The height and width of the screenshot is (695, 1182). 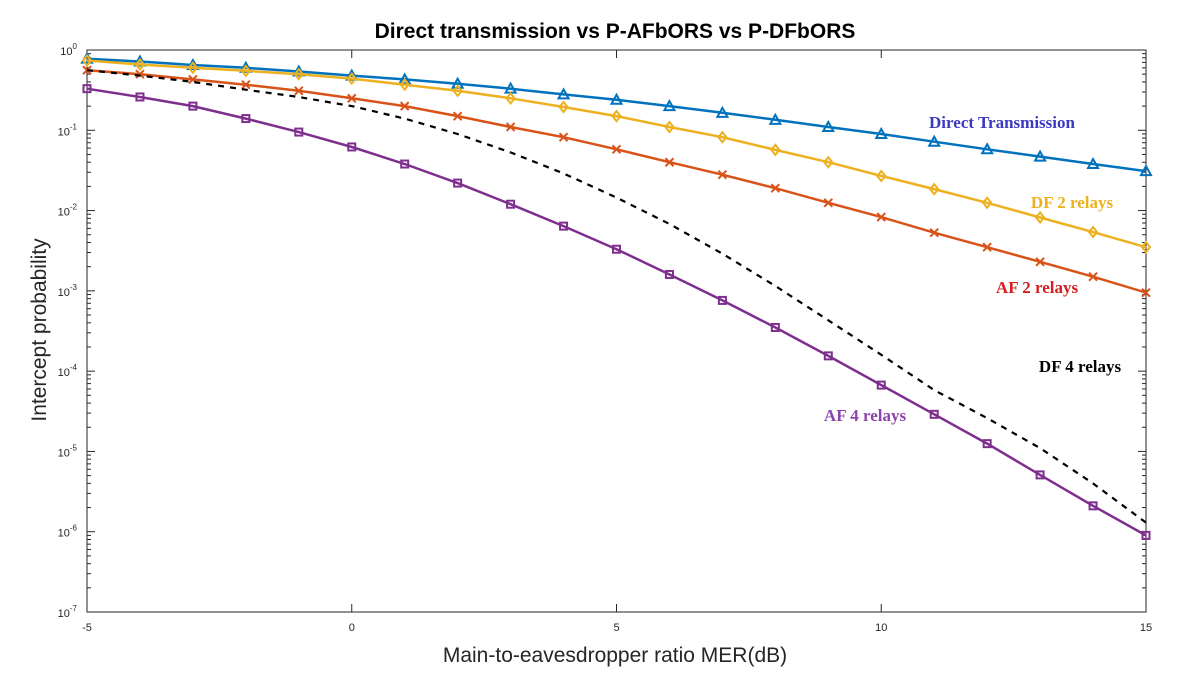 What do you see at coordinates (1080, 366) in the screenshot?
I see `series-label: DF 4 relays` at bounding box center [1080, 366].